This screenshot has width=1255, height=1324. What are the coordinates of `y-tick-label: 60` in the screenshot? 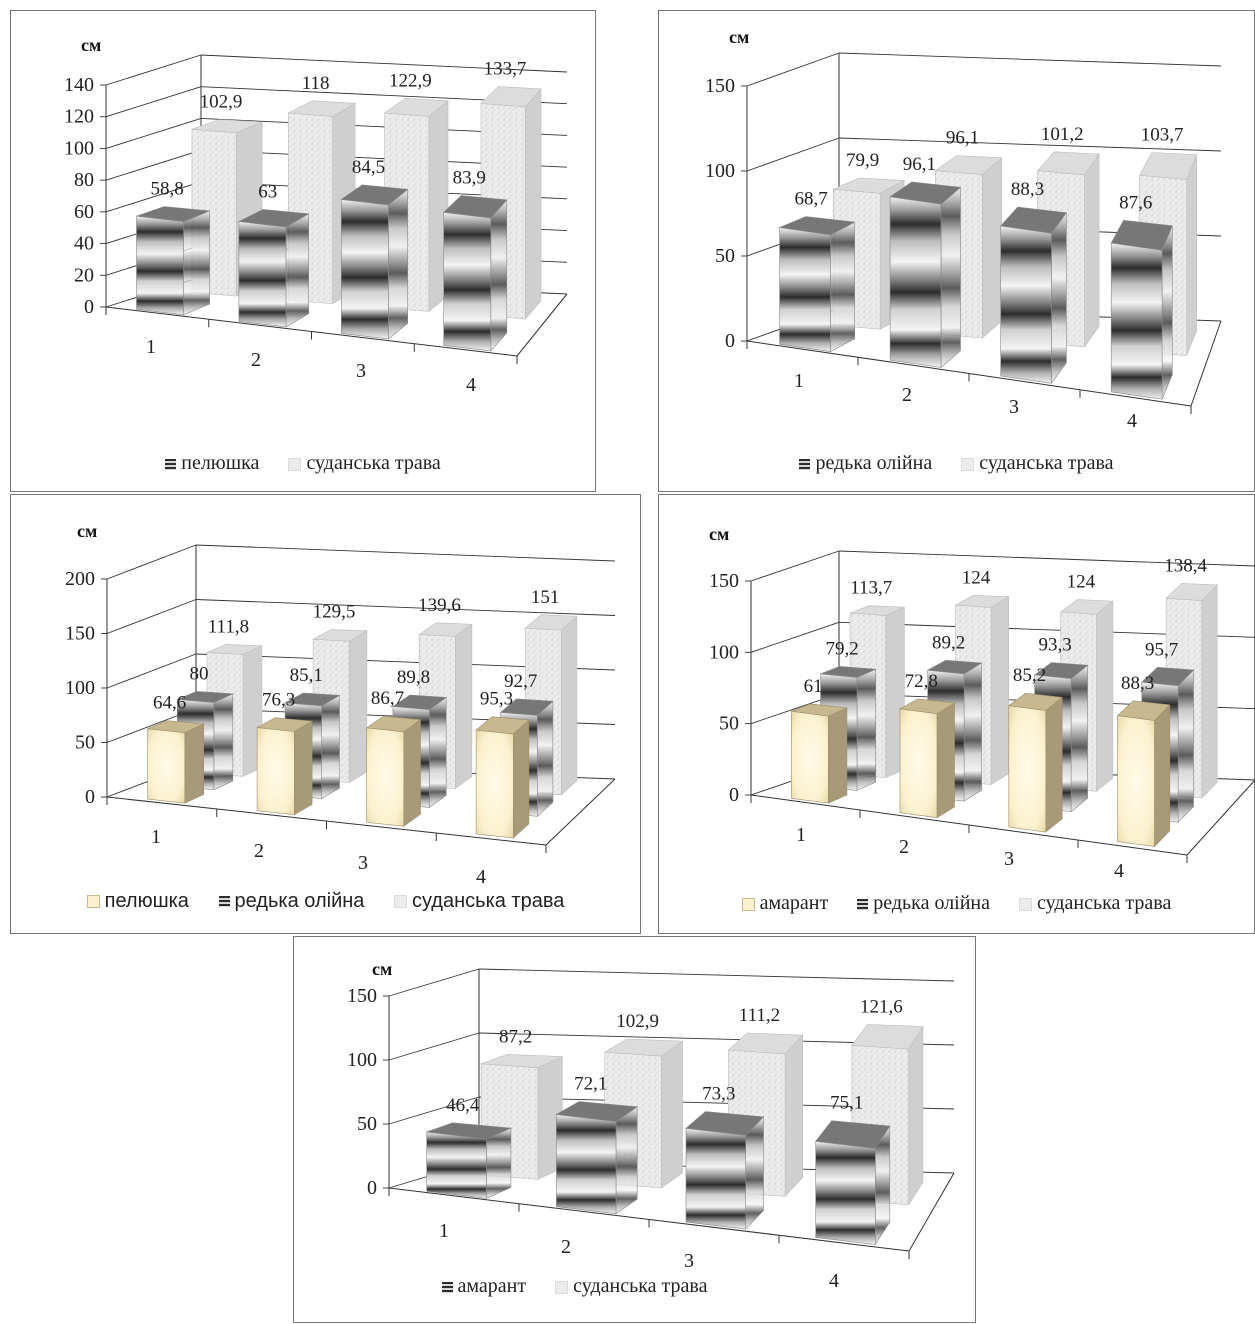 It's located at (84, 212).